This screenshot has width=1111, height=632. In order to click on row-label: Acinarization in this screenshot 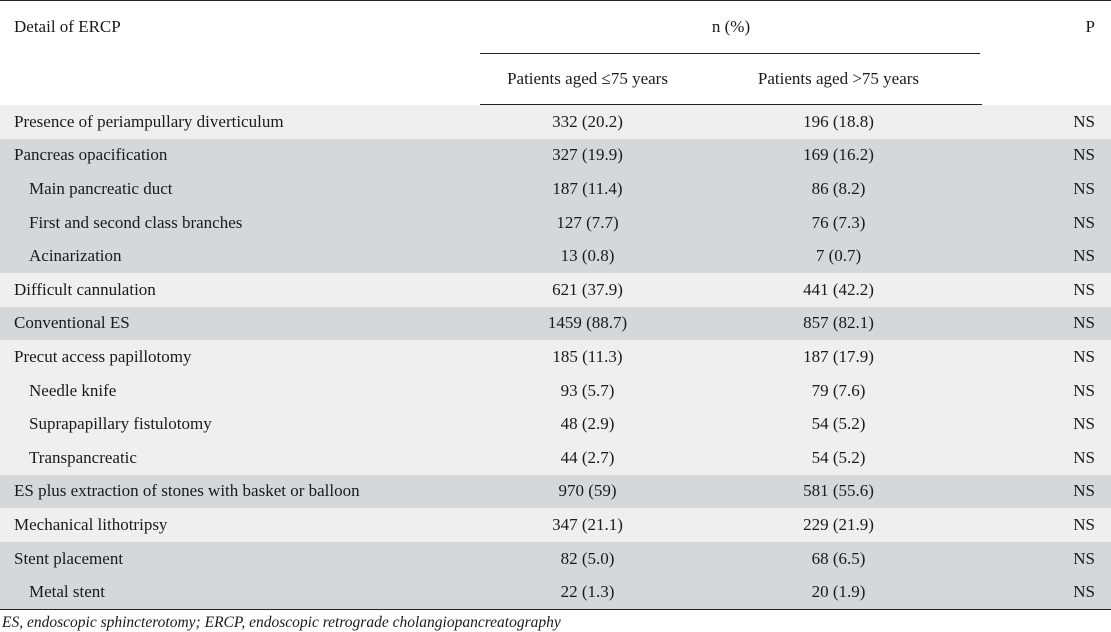, I will do `click(240, 256)`.